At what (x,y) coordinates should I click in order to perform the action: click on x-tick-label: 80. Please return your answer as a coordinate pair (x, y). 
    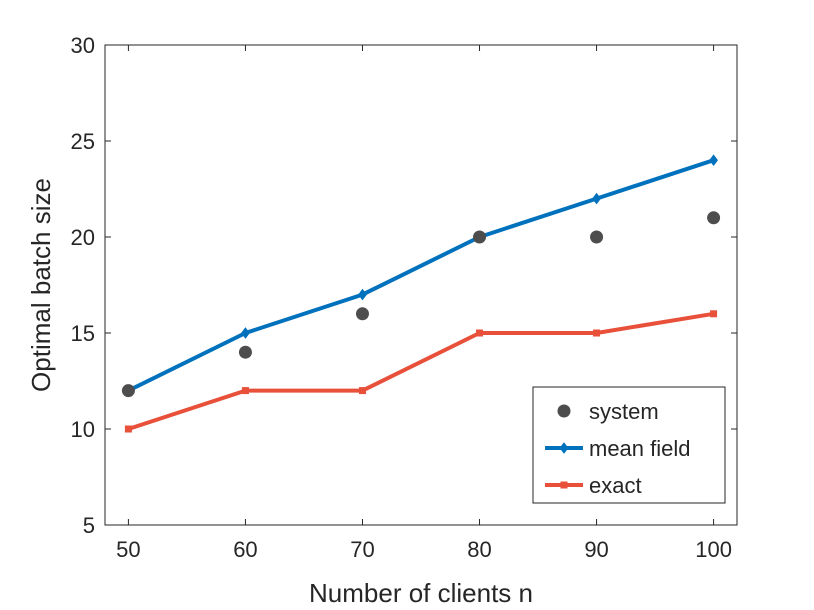
    Looking at the image, I should click on (479, 549).